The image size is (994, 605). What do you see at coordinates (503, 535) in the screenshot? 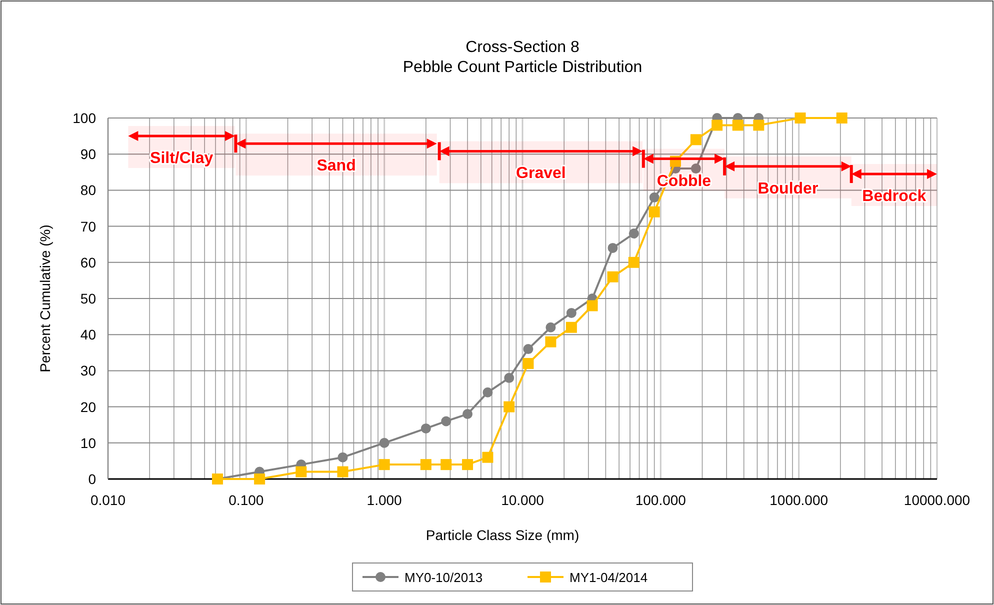
I see `x-axis-title: Particle Class Size (mm)` at bounding box center [503, 535].